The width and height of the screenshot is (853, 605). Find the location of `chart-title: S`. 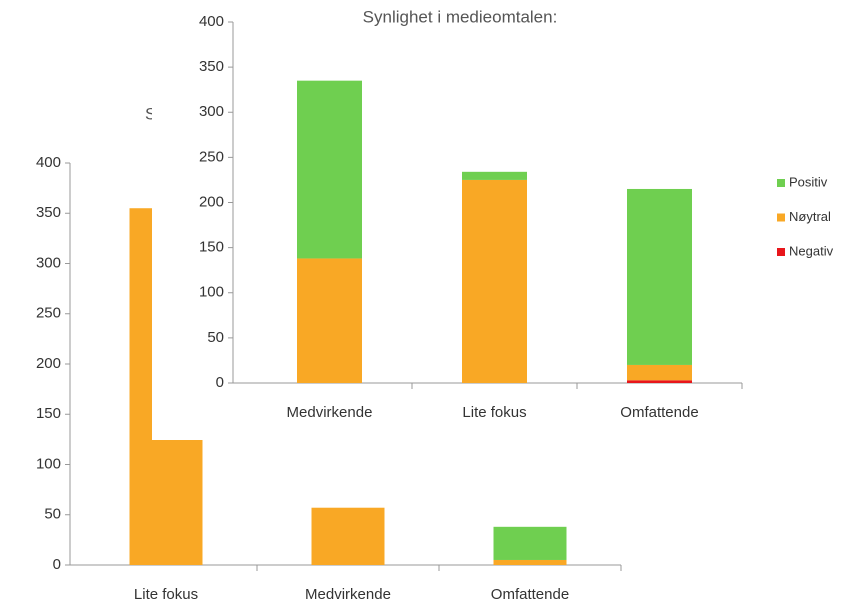

chart-title: S is located at coordinates (150, 113).